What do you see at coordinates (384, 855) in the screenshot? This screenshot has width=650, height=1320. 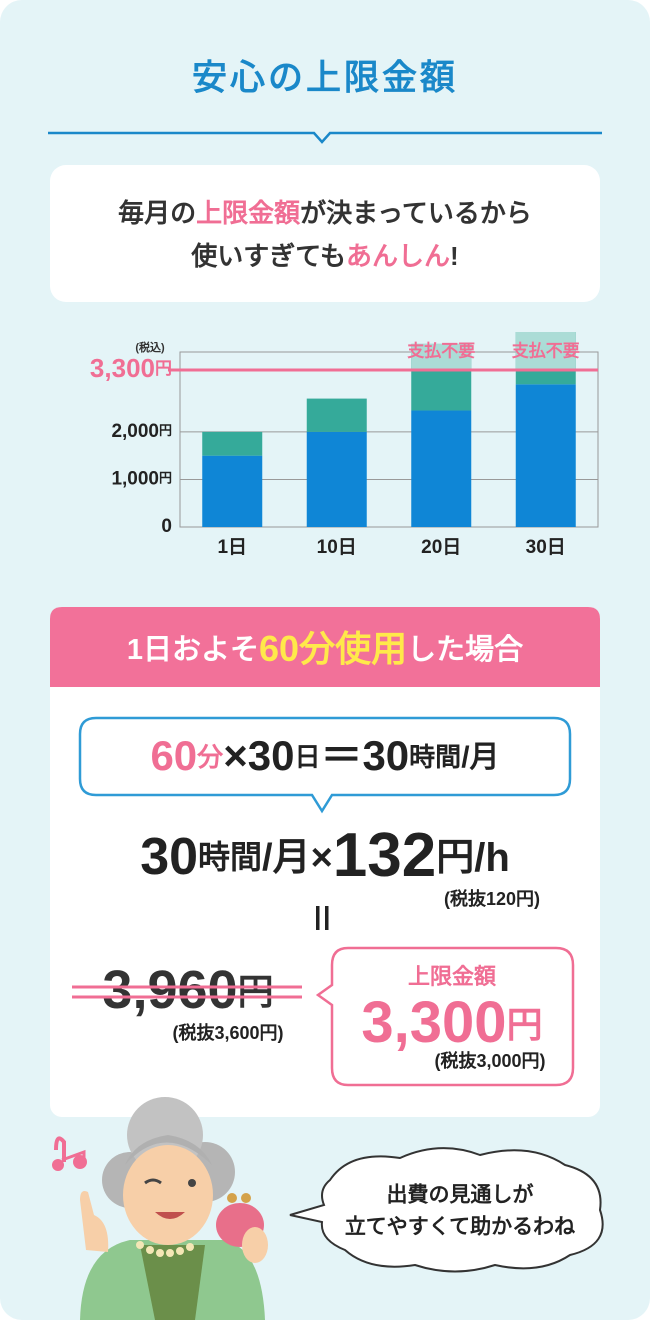 I see `formula-number: 132` at bounding box center [384, 855].